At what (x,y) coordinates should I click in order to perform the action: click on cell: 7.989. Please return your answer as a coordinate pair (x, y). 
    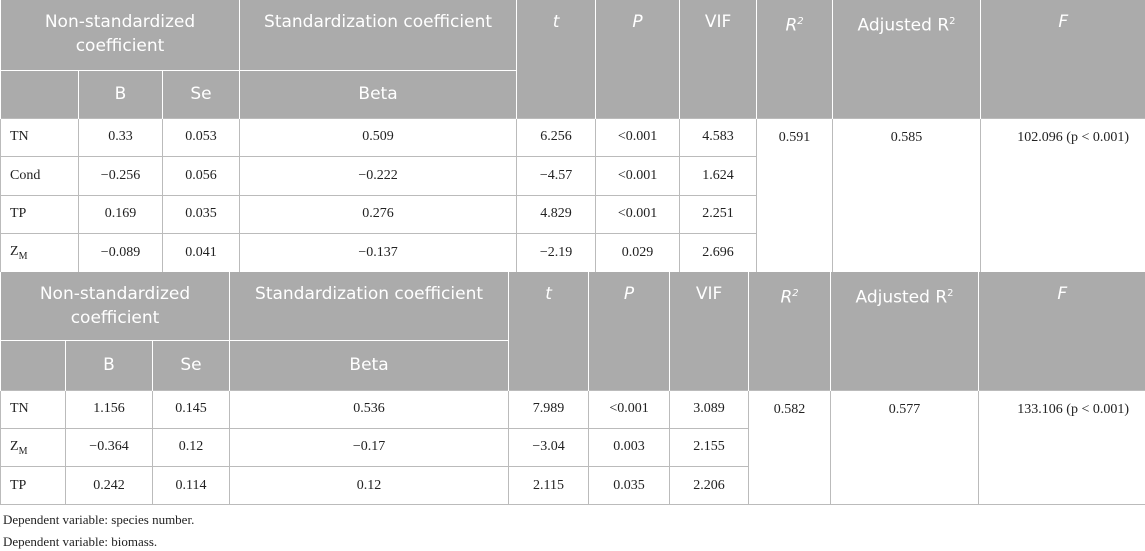
    Looking at the image, I should click on (549, 409).